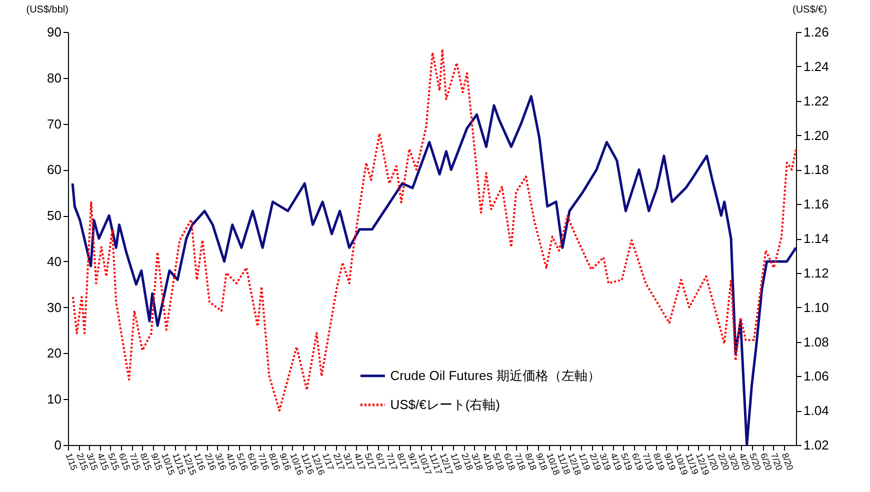 The height and width of the screenshot is (492, 870). What do you see at coordinates (54, 78) in the screenshot?
I see `y-tick-label: 80` at bounding box center [54, 78].